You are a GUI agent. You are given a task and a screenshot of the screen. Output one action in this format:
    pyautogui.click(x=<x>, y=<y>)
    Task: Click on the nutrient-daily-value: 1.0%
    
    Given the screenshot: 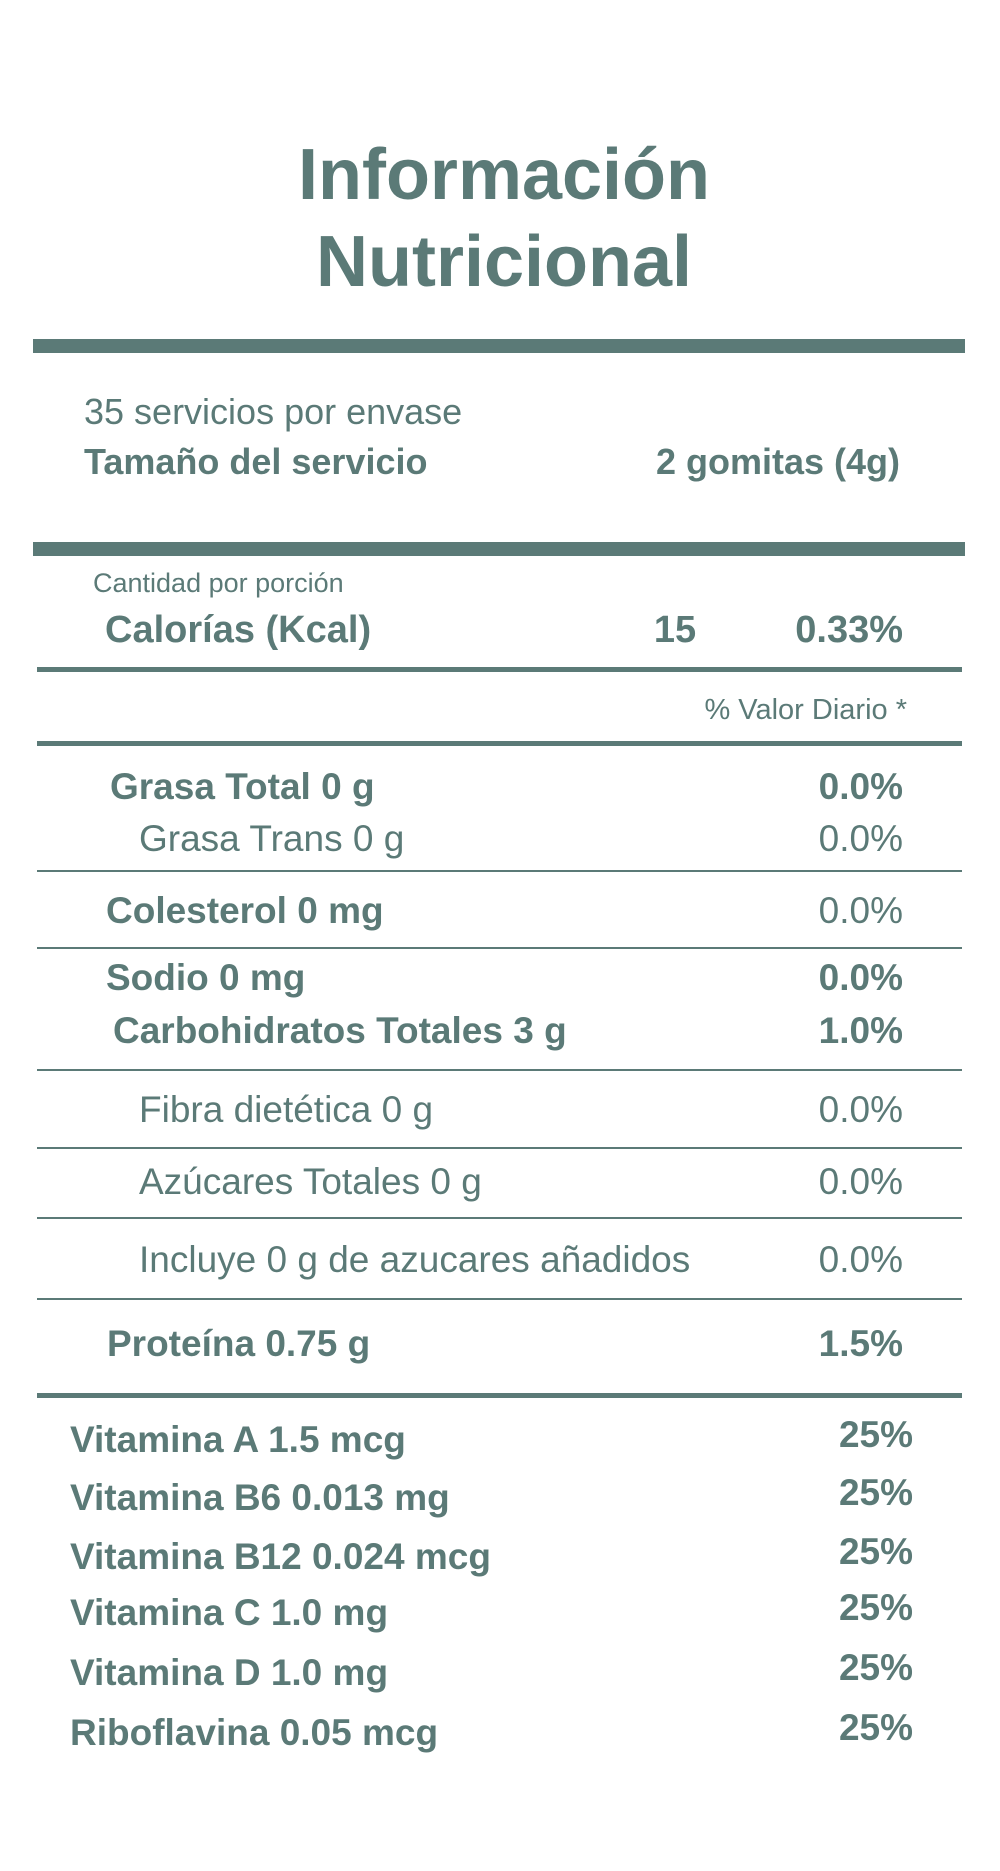 What is the action you would take?
    pyautogui.click(x=861, y=1030)
    